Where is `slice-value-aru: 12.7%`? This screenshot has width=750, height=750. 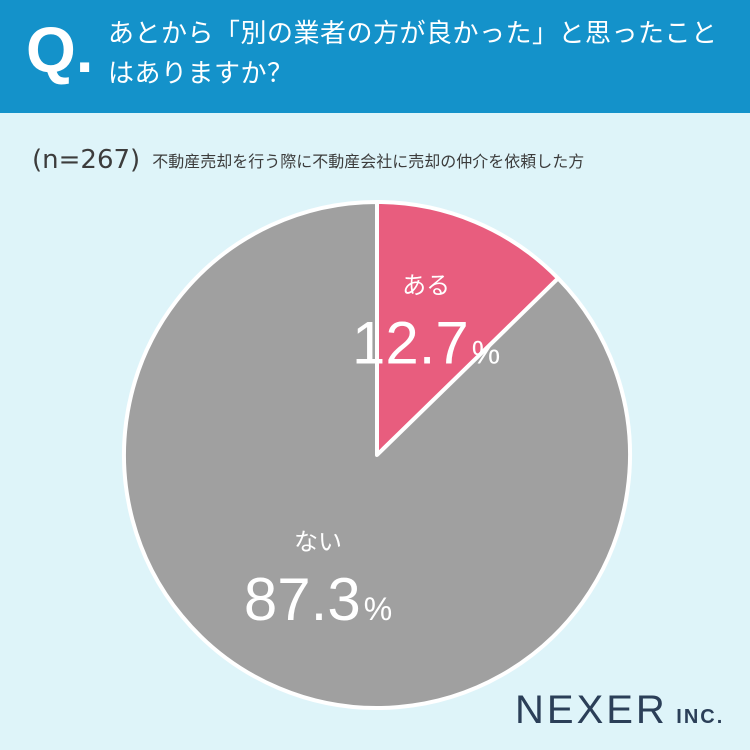 slice-value-aru: 12.7% is located at coordinates (426, 342).